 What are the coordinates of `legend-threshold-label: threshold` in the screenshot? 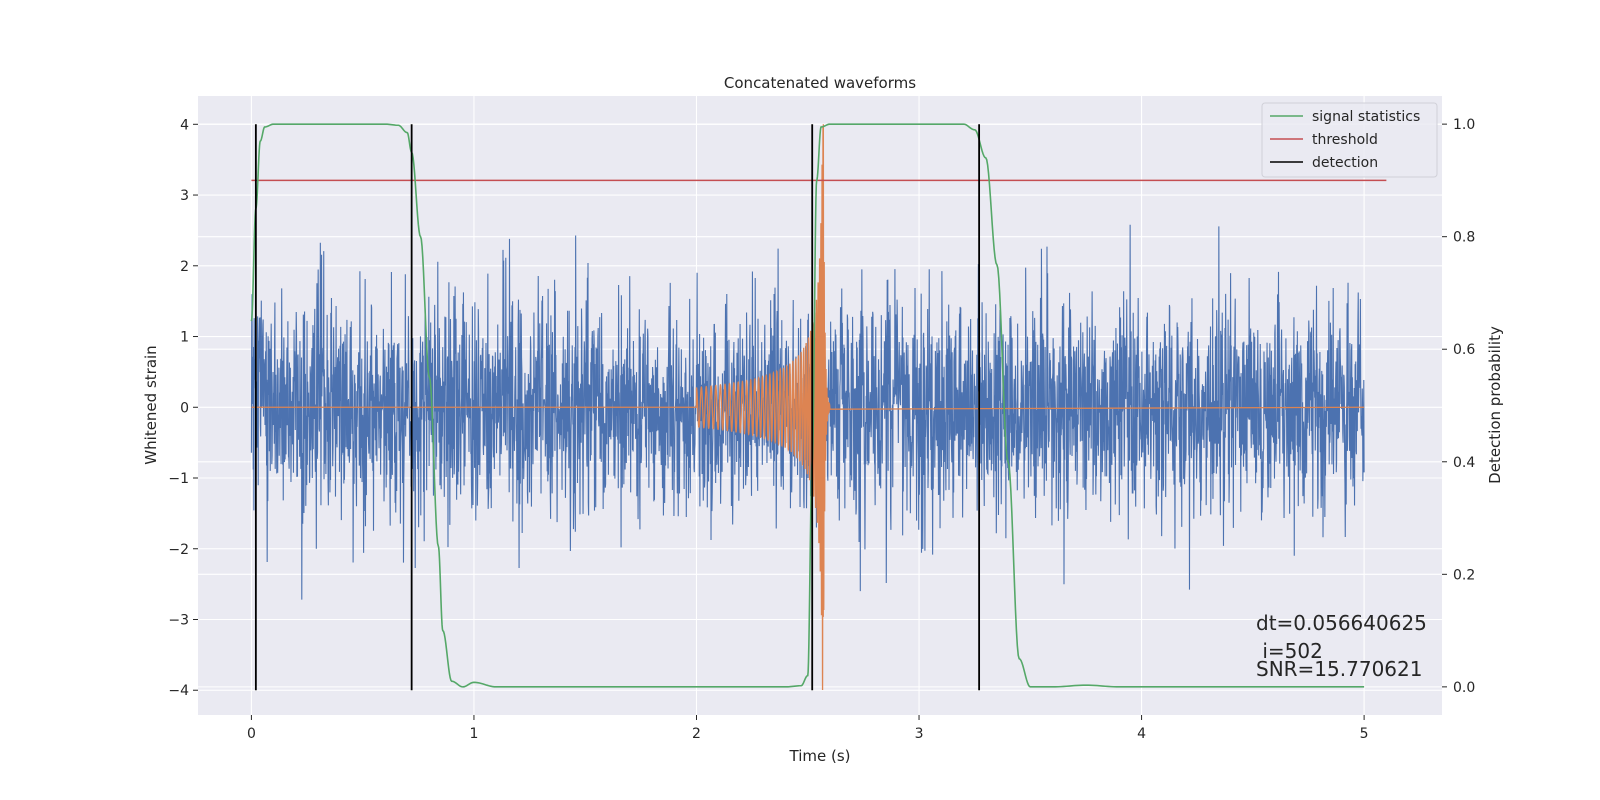 It's located at (1345, 140).